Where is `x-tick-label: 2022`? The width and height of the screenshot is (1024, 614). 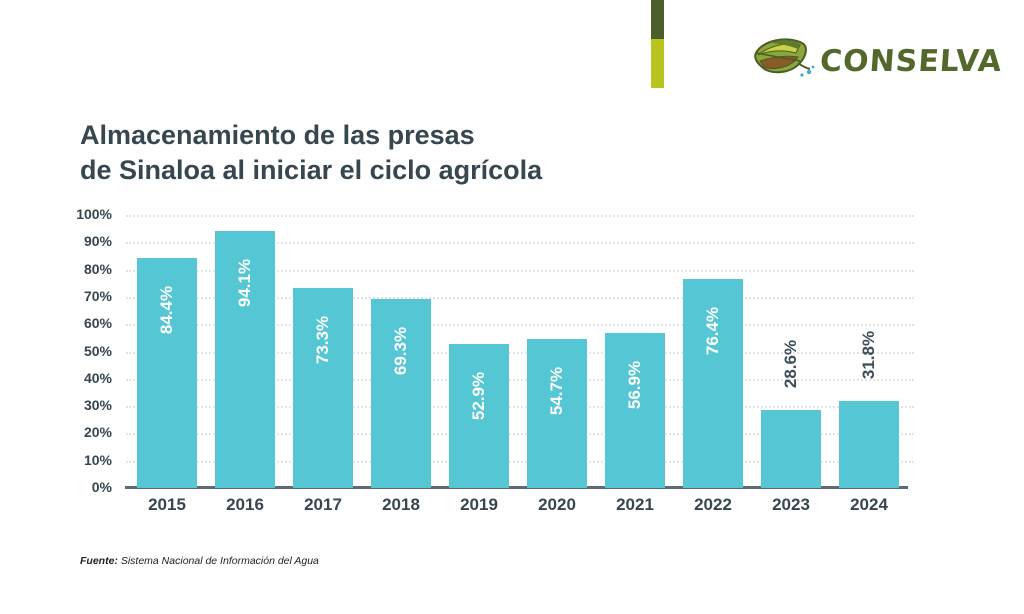
x-tick-label: 2022 is located at coordinates (713, 504).